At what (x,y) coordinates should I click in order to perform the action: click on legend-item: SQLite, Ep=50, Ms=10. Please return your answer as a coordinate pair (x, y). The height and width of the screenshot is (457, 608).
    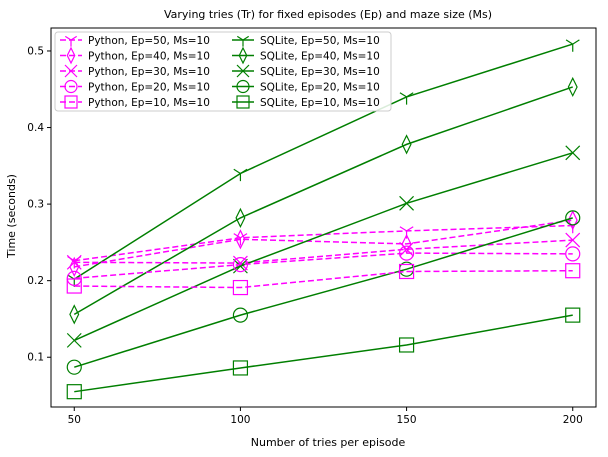
    Looking at the image, I should click on (306, 41).